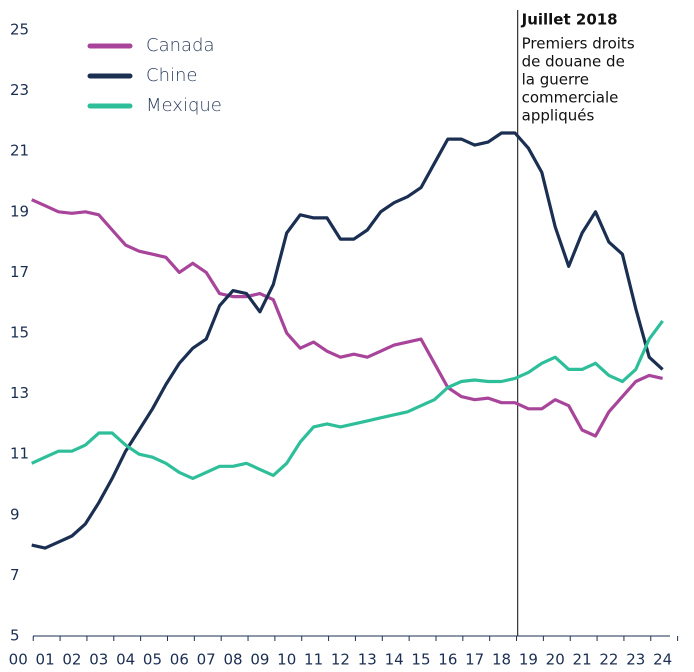  What do you see at coordinates (259, 660) in the screenshot?
I see `x-tick-label: 09` at bounding box center [259, 660].